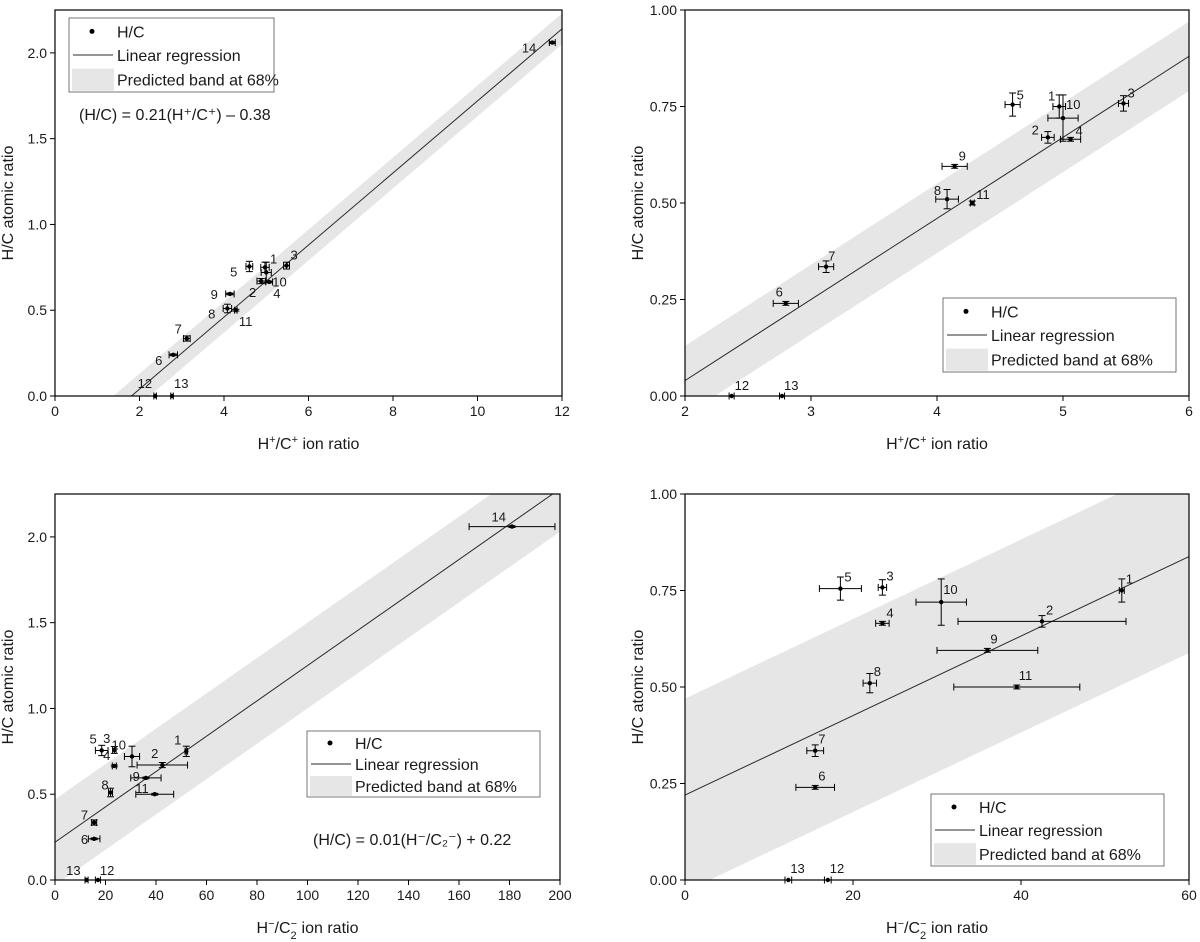 Image resolution: width=1200 pixels, height=942 pixels. What do you see at coordinates (987, 642) in the screenshot?
I see `data-point-9: 9` at bounding box center [987, 642].